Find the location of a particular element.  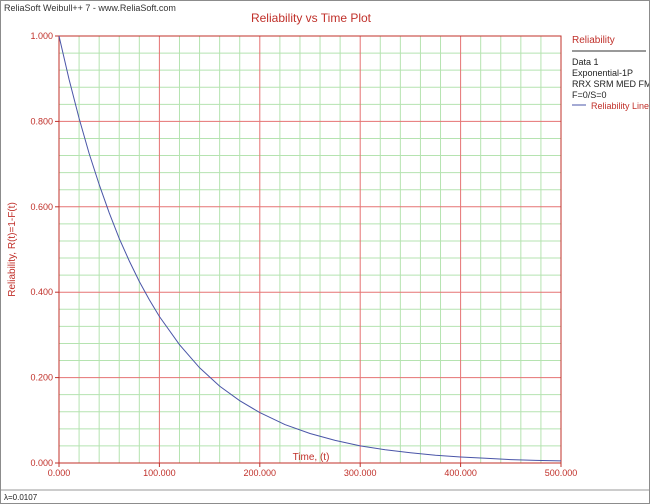

chart-title: Reliability vs Time Plot is located at coordinates (311, 18).